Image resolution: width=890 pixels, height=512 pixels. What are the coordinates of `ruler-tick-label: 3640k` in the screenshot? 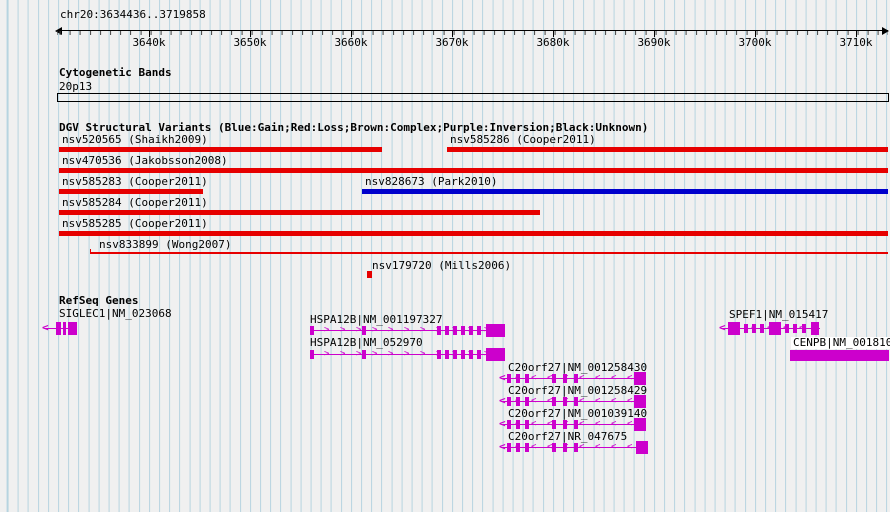 It's located at (149, 42).